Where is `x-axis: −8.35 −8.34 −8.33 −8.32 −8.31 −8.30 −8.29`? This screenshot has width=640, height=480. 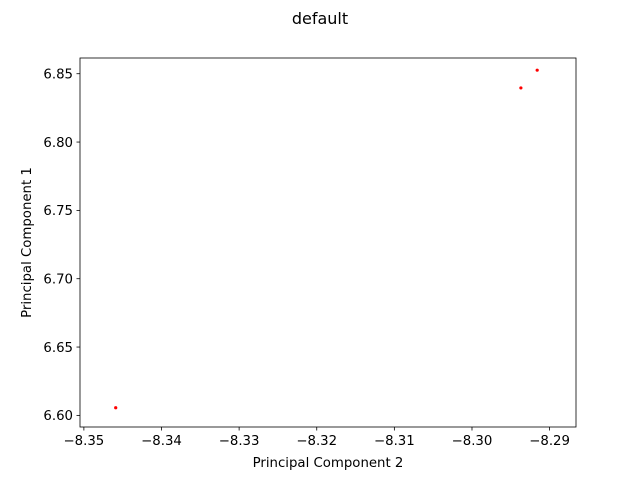 x-axis: −8.35 −8.34 −8.33 −8.32 −8.31 −8.30 −8.29 is located at coordinates (317, 438).